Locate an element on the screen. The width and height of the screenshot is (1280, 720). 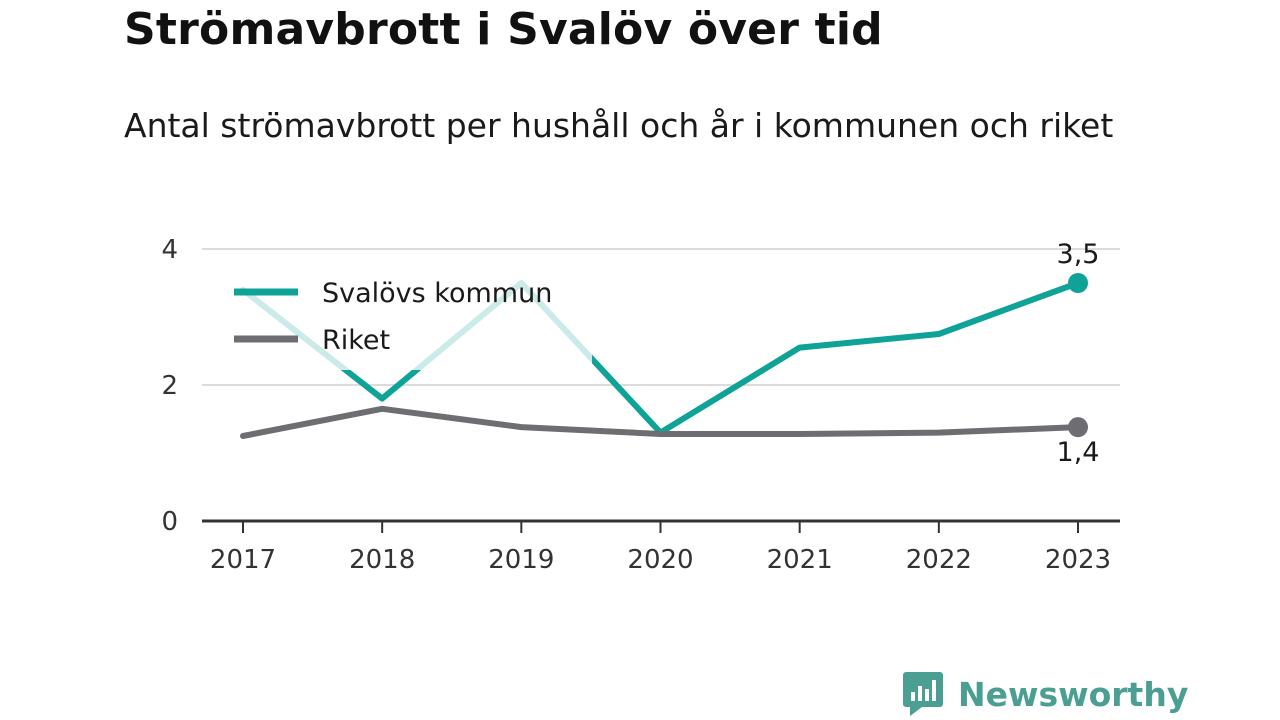
x-tick-label-2019: 2019 is located at coordinates (521, 560).